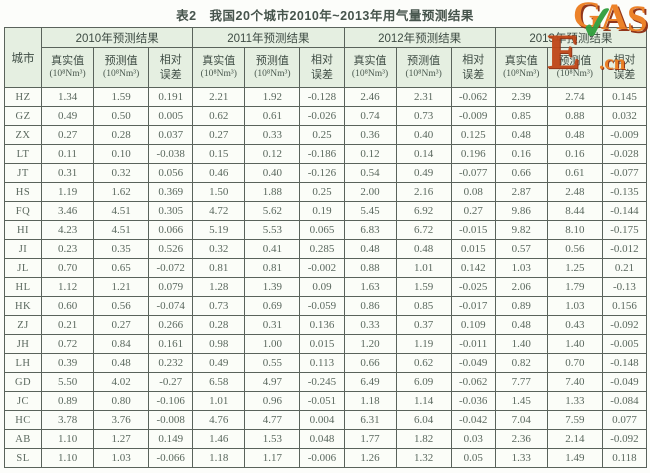  I want to click on value-cell: 0.03, so click(473, 439).